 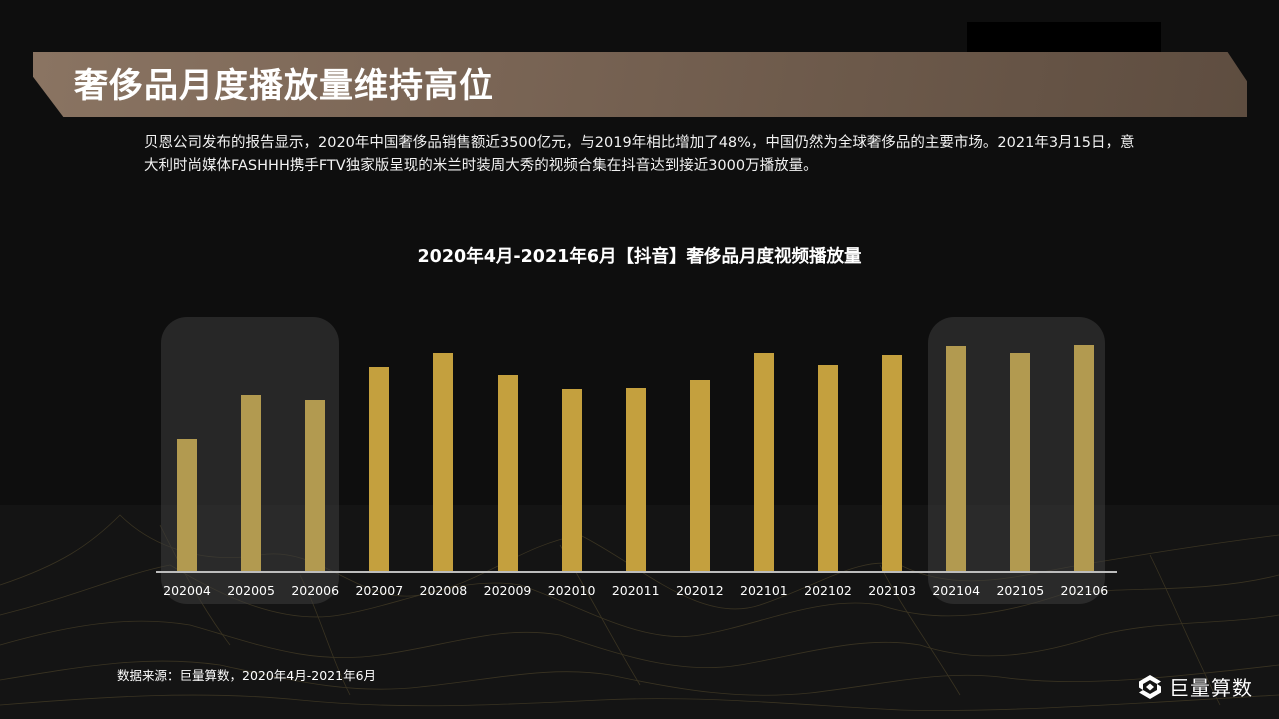 What do you see at coordinates (764, 590) in the screenshot?
I see `x-tick-label: 202101` at bounding box center [764, 590].